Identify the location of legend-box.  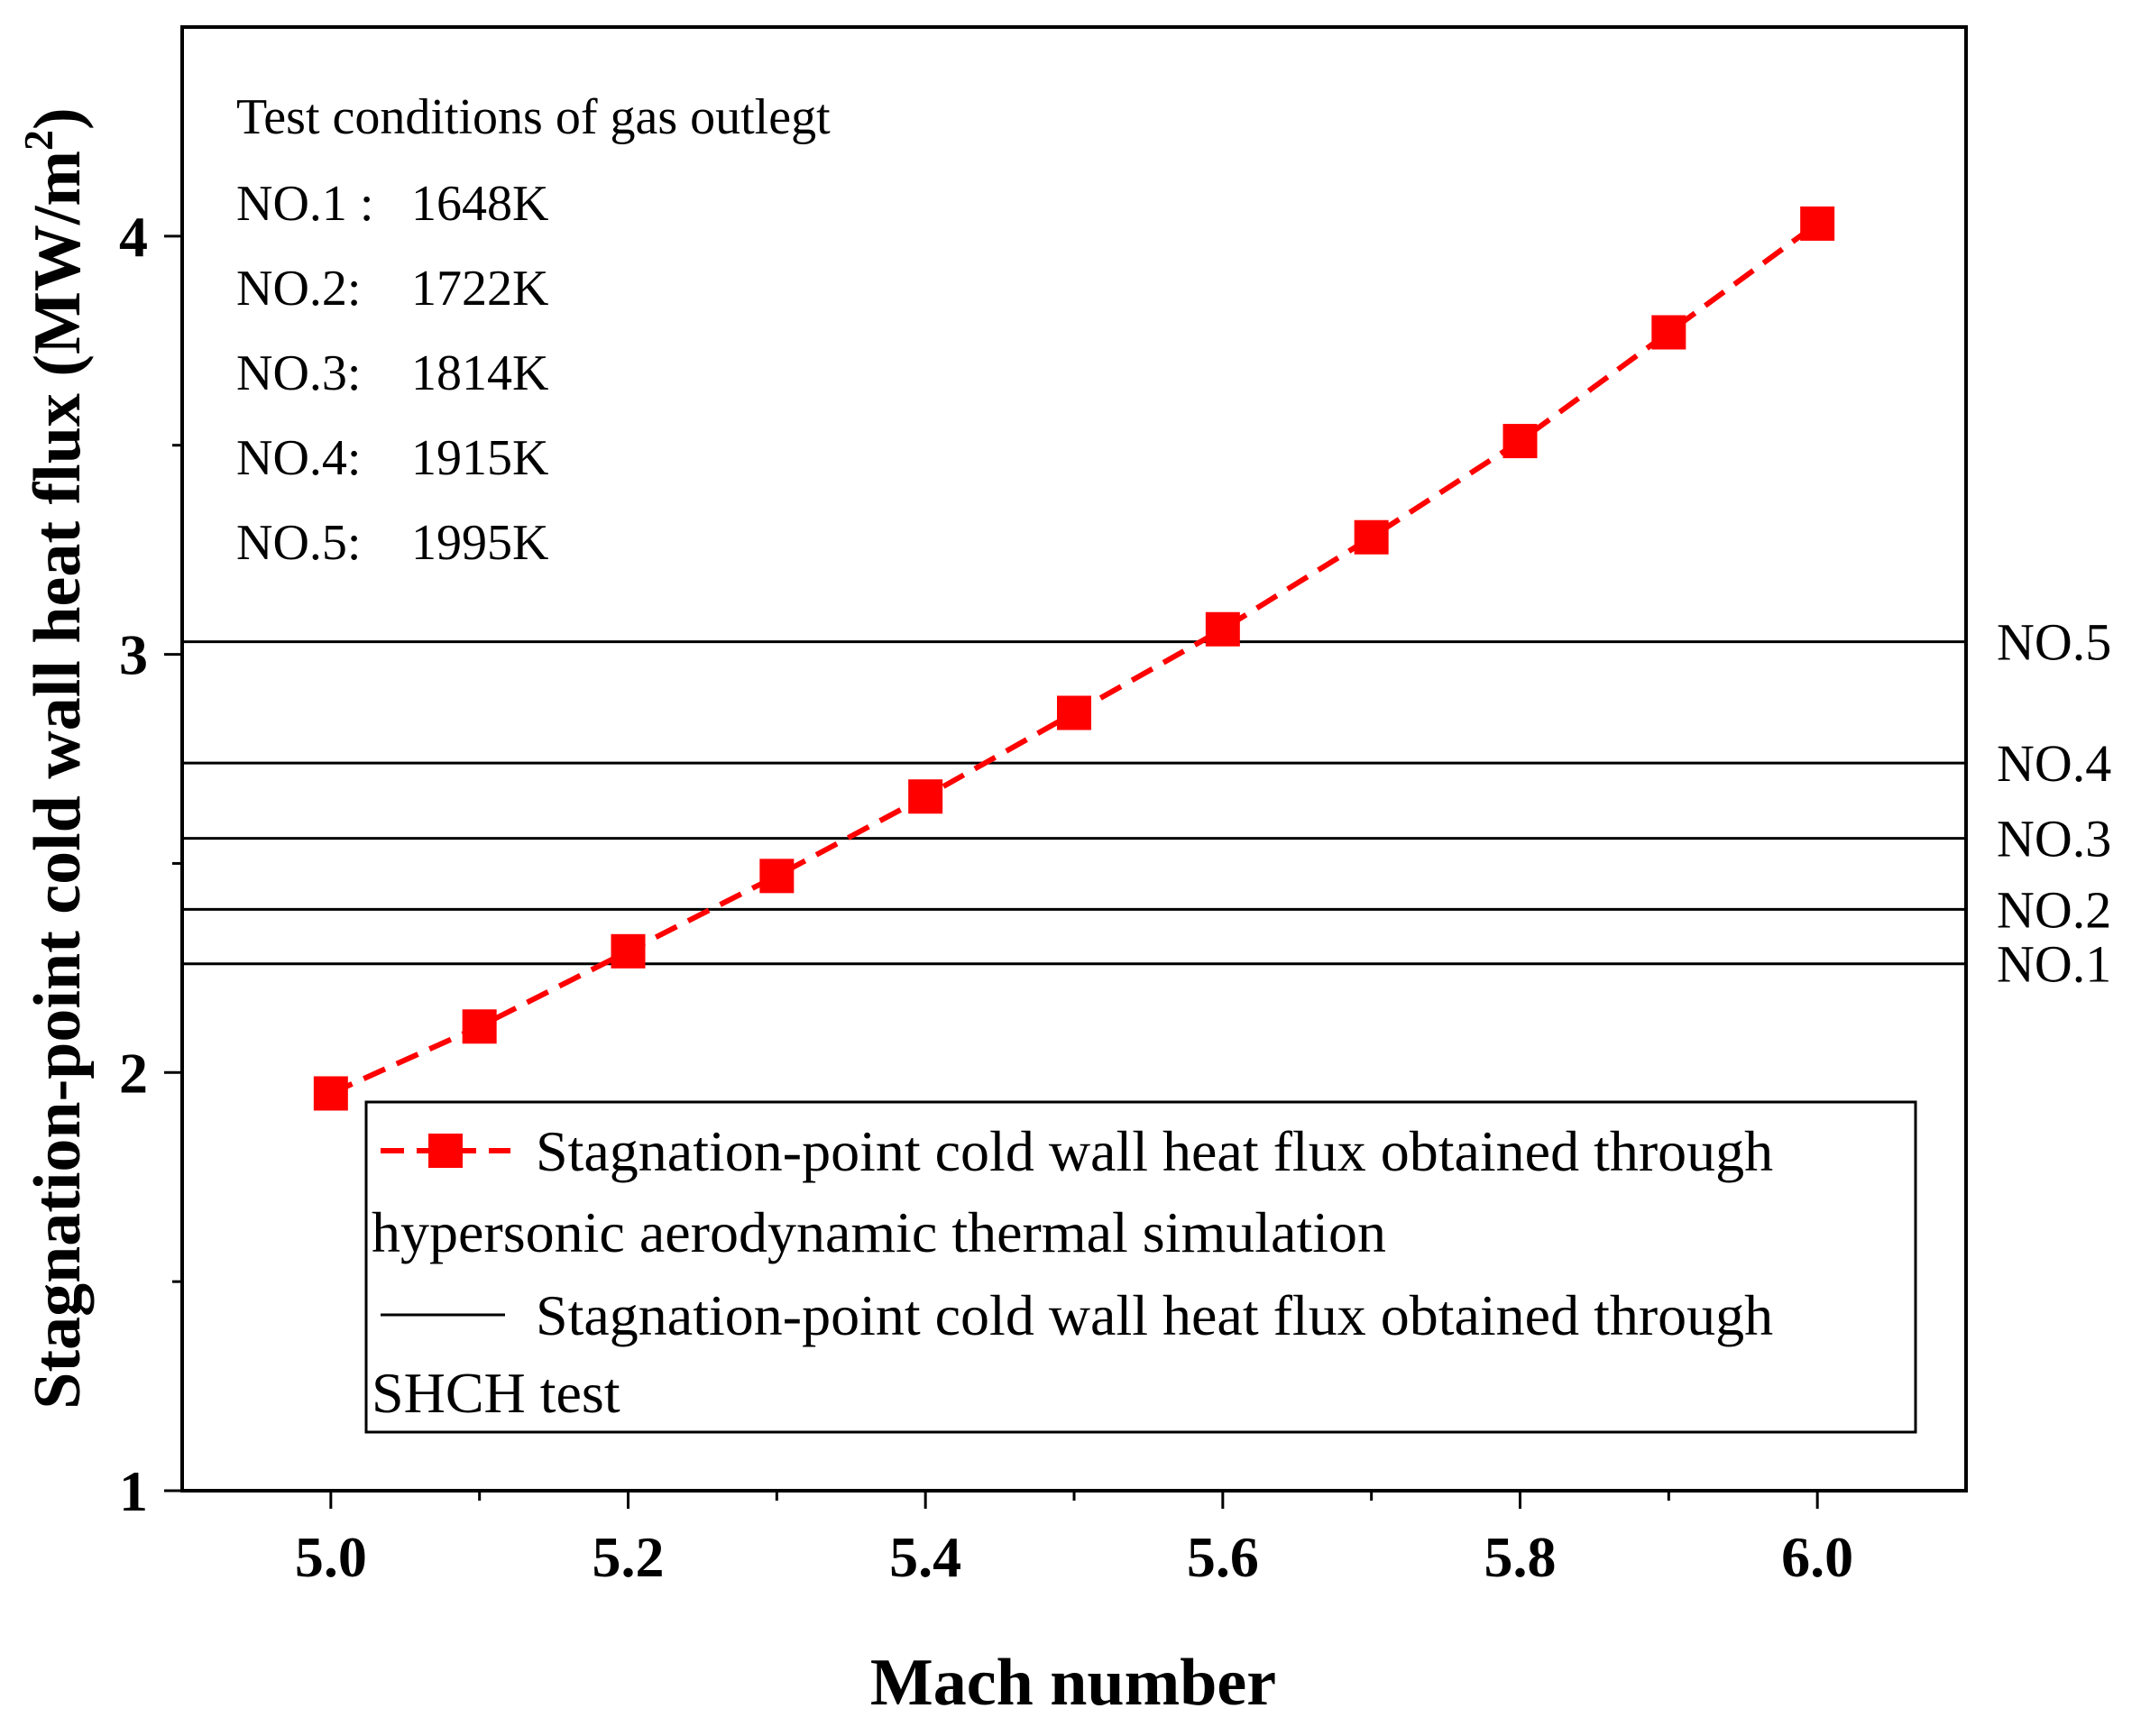
(1141, 1267).